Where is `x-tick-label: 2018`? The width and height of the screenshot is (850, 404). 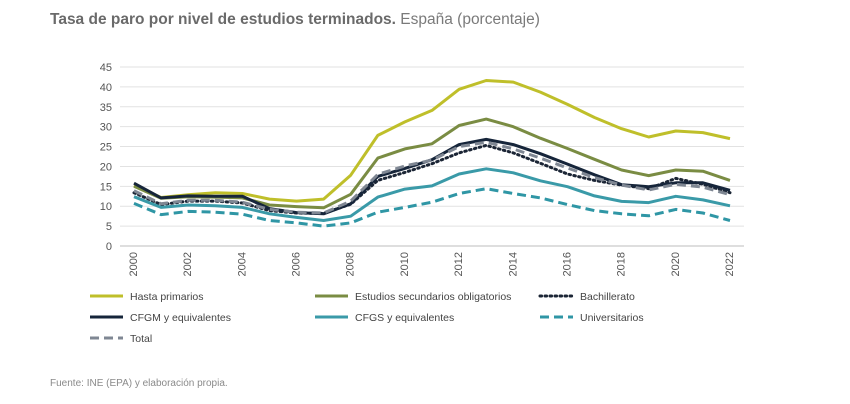
x-tick-label: 2018 is located at coordinates (622, 264).